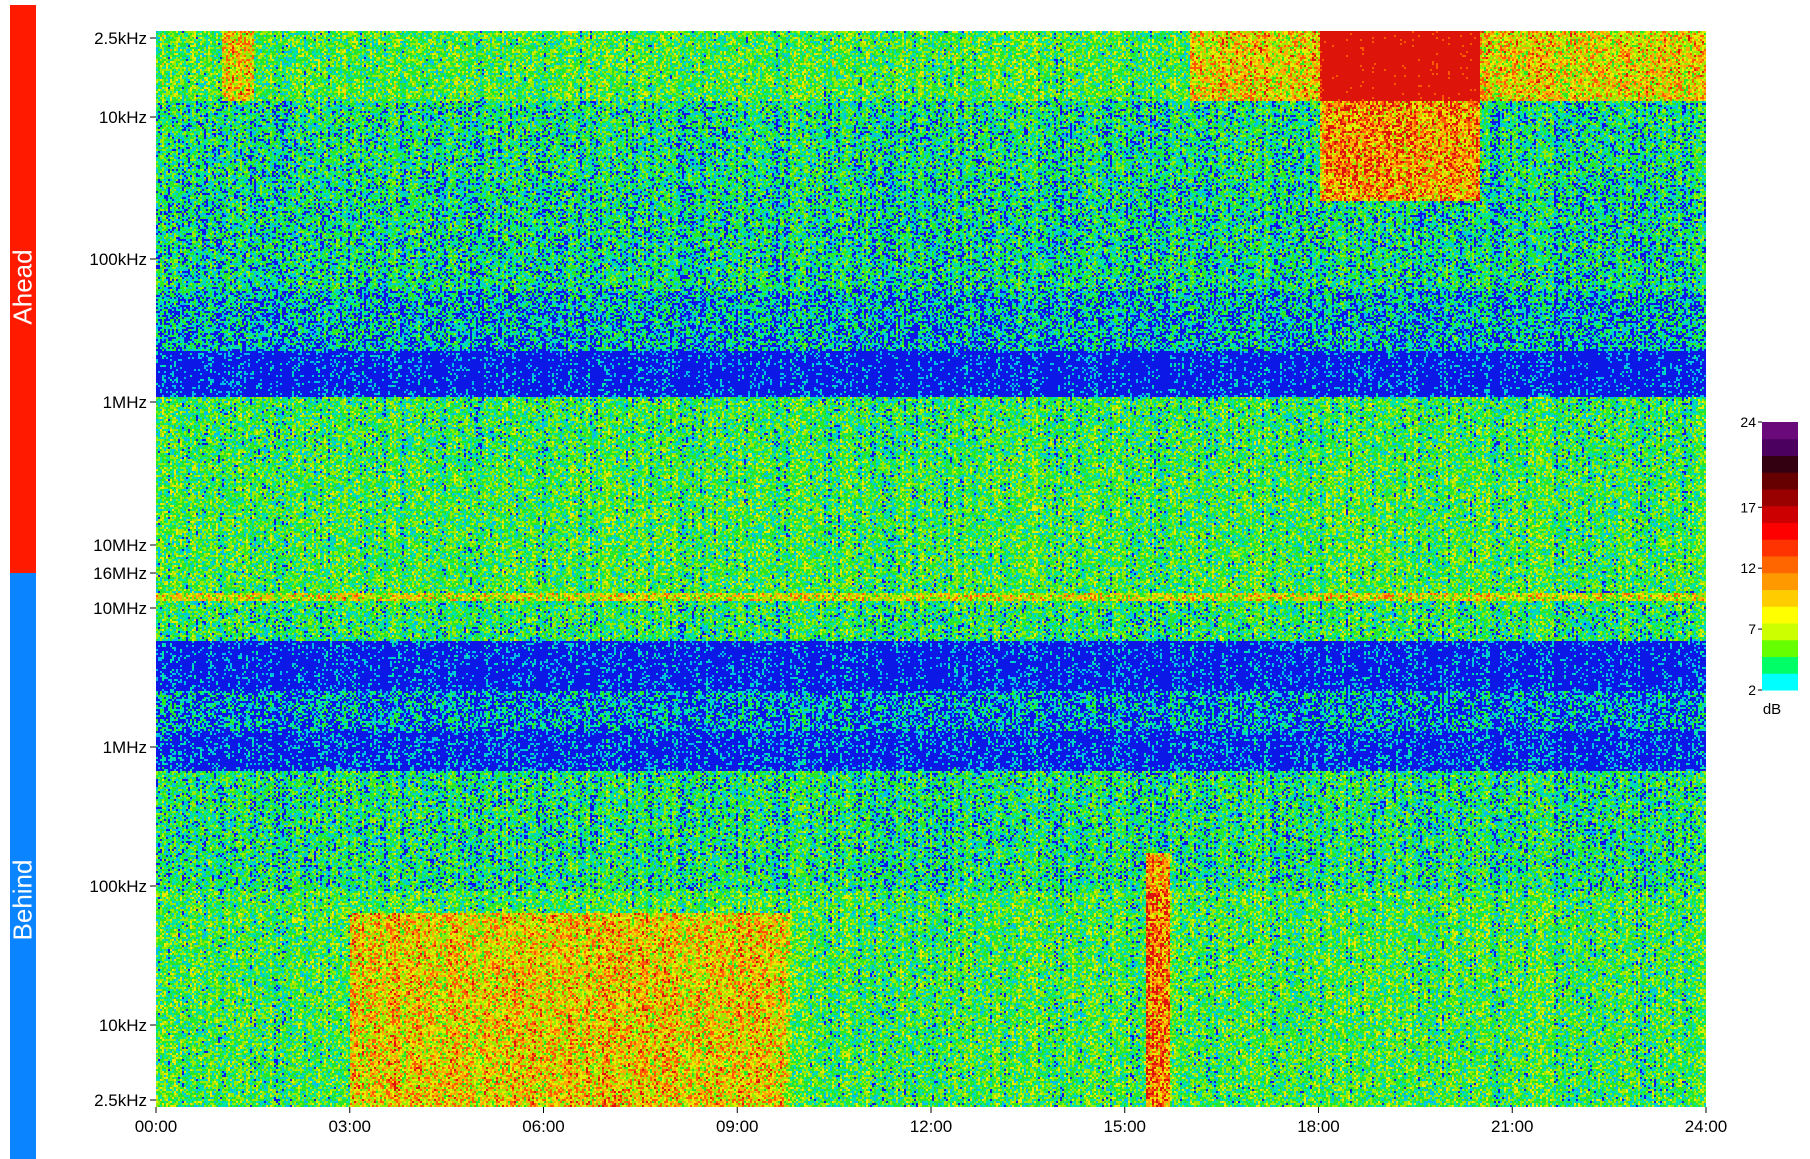 The width and height of the screenshot is (1810, 1159). What do you see at coordinates (23, 866) in the screenshot?
I see `behind-section-bar` at bounding box center [23, 866].